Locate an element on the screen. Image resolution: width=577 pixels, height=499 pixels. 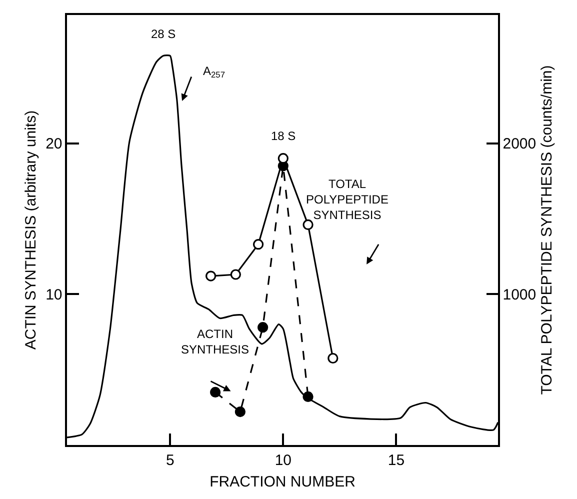
y2-axis-title: TOTAL POLYPEPTIDE SYNTHESIS (counts/min) is located at coordinates (547, 230).